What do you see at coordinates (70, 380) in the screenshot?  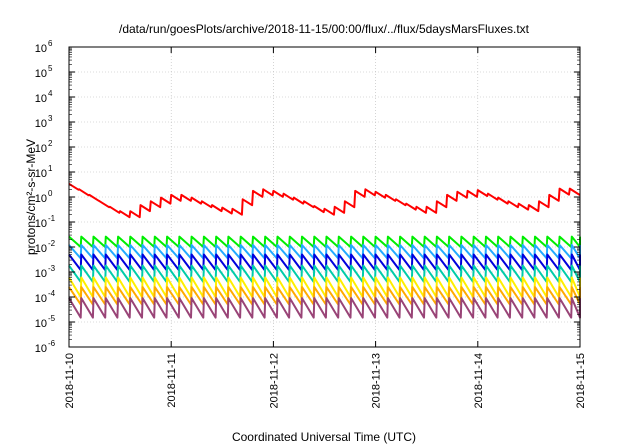 I see `x-tick-label: 2018-11-10` at bounding box center [70, 380].